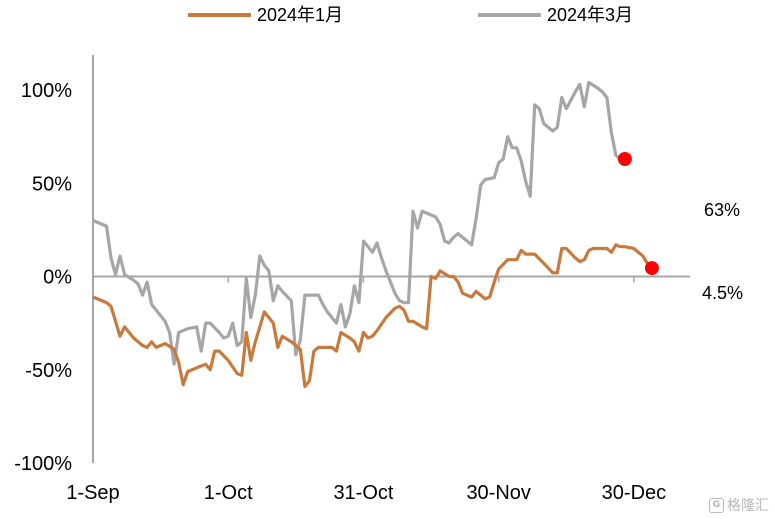 This screenshot has width=775, height=519. Describe the element at coordinates (590, 15) in the screenshot. I see `legend-label-series-2: 2024年3月` at that location.